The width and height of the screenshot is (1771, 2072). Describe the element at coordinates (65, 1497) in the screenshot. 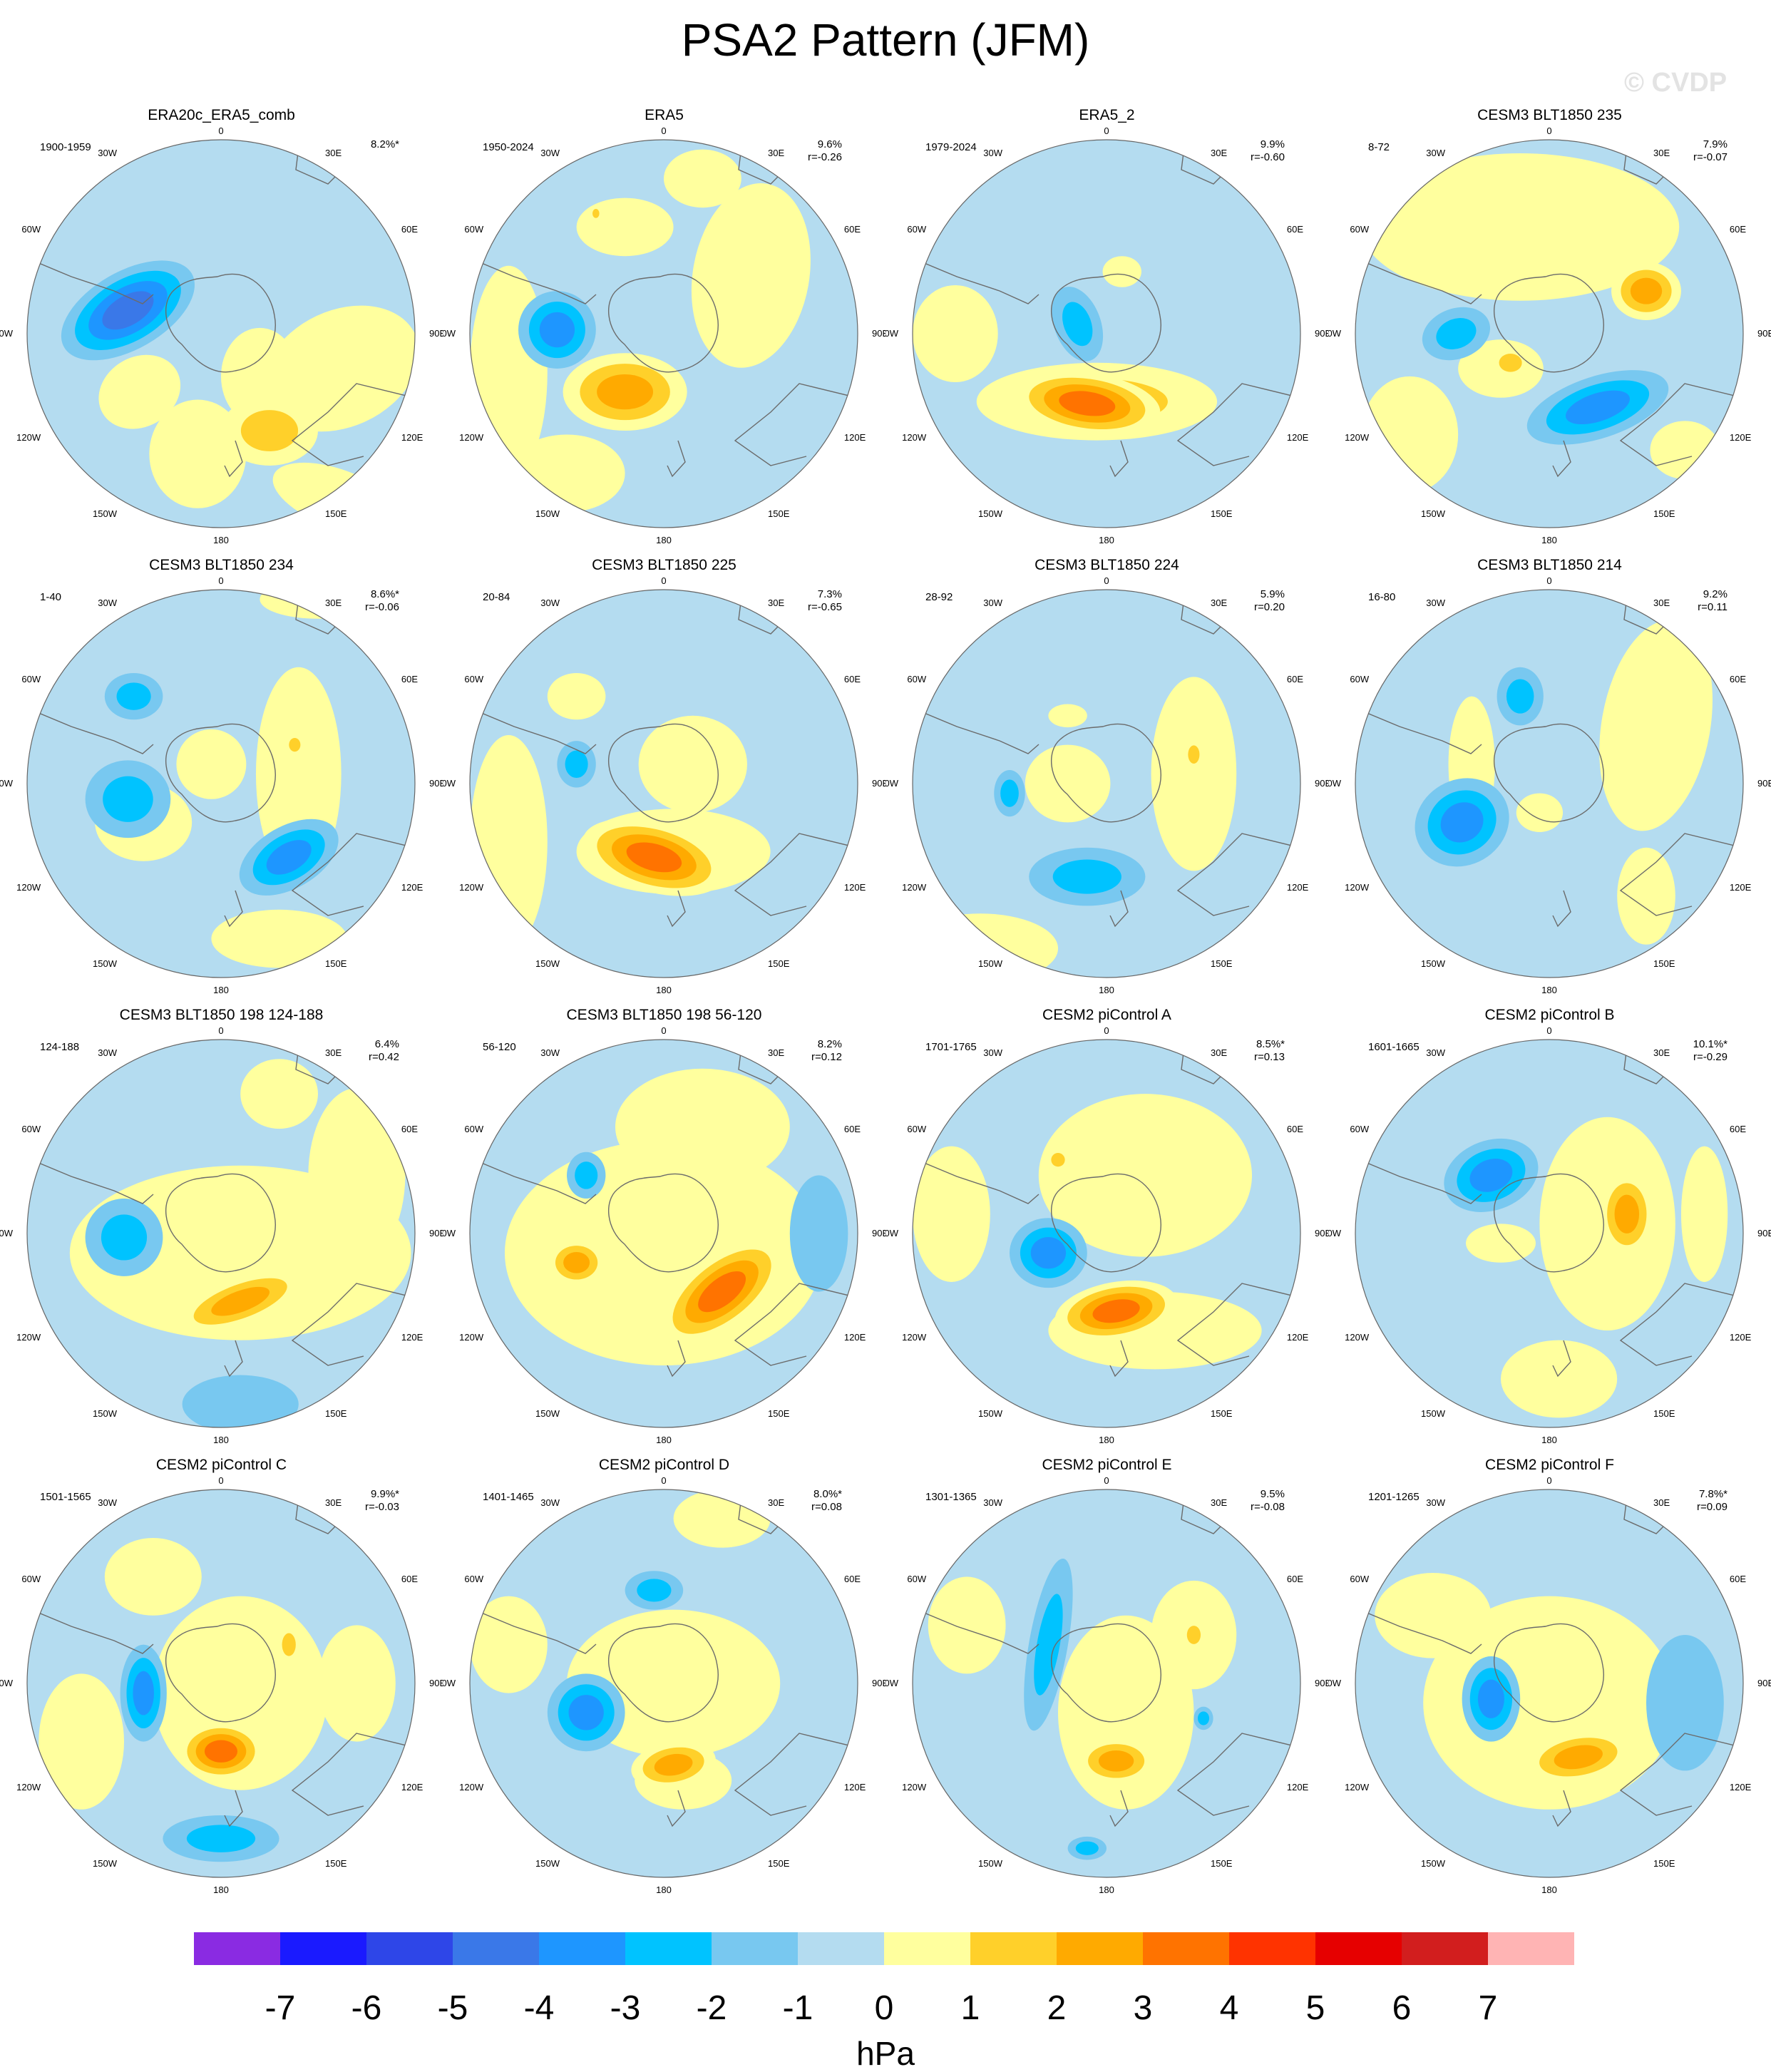

I see `panel-period: 1501-1565` at that location.